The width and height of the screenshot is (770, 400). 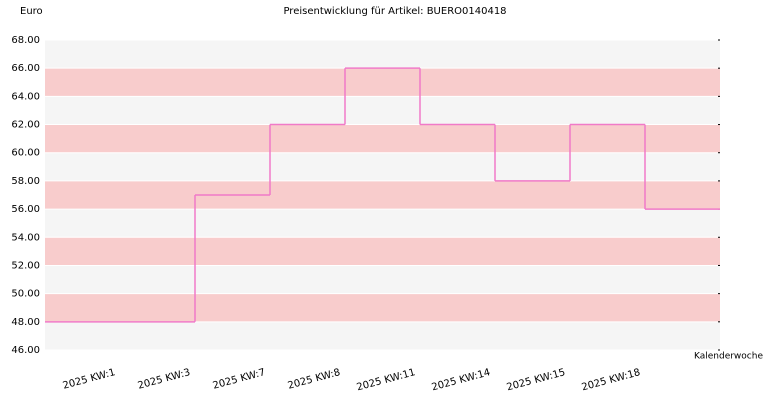 I want to click on y-tick-label: 68.00, so click(x=25, y=40).